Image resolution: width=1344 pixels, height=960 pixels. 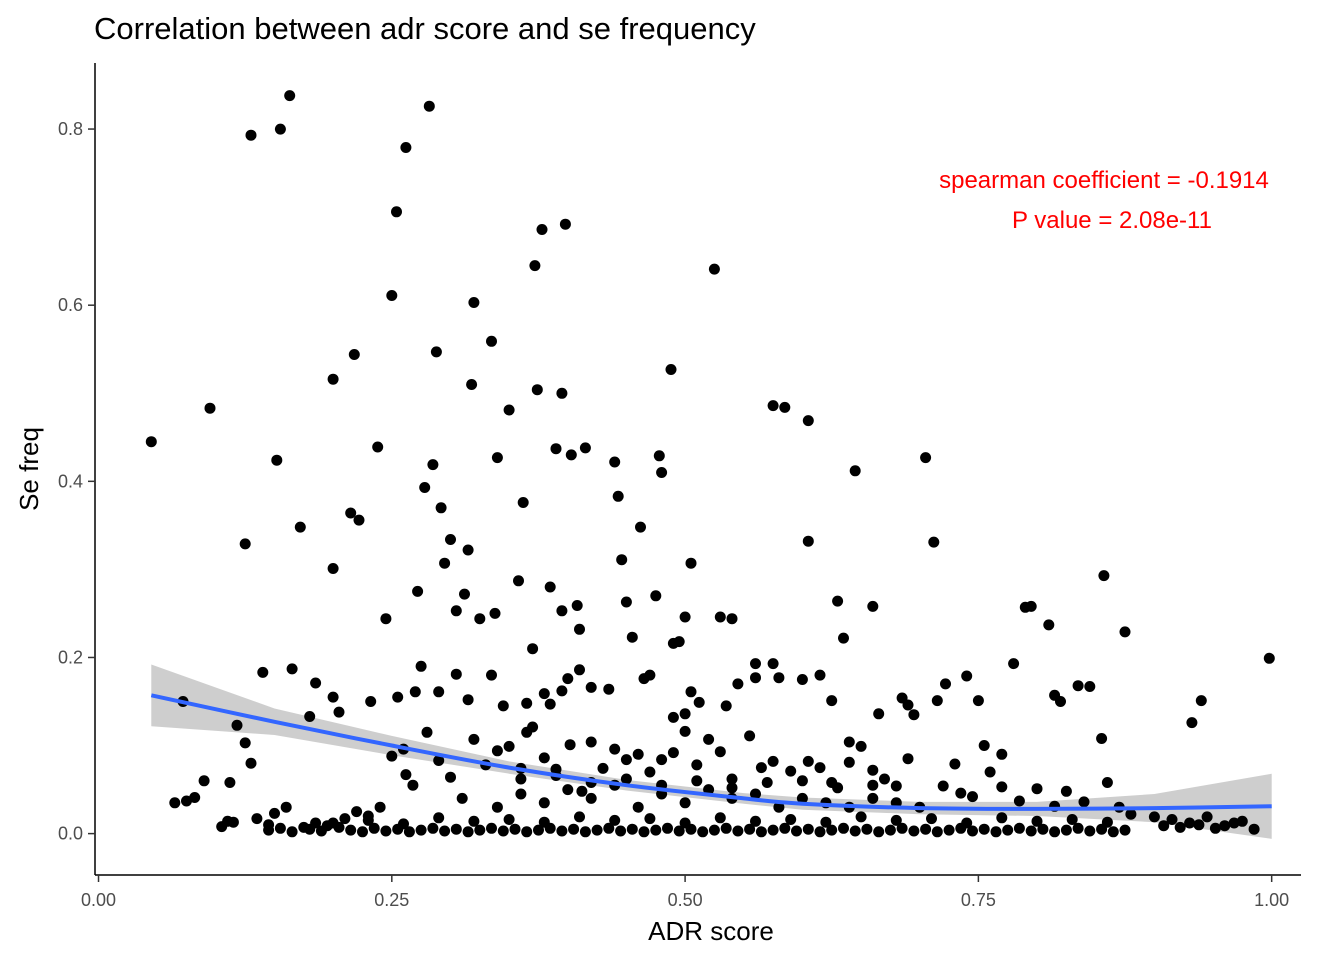 I want to click on y-tick-label: 0.6, so click(x=70, y=305).